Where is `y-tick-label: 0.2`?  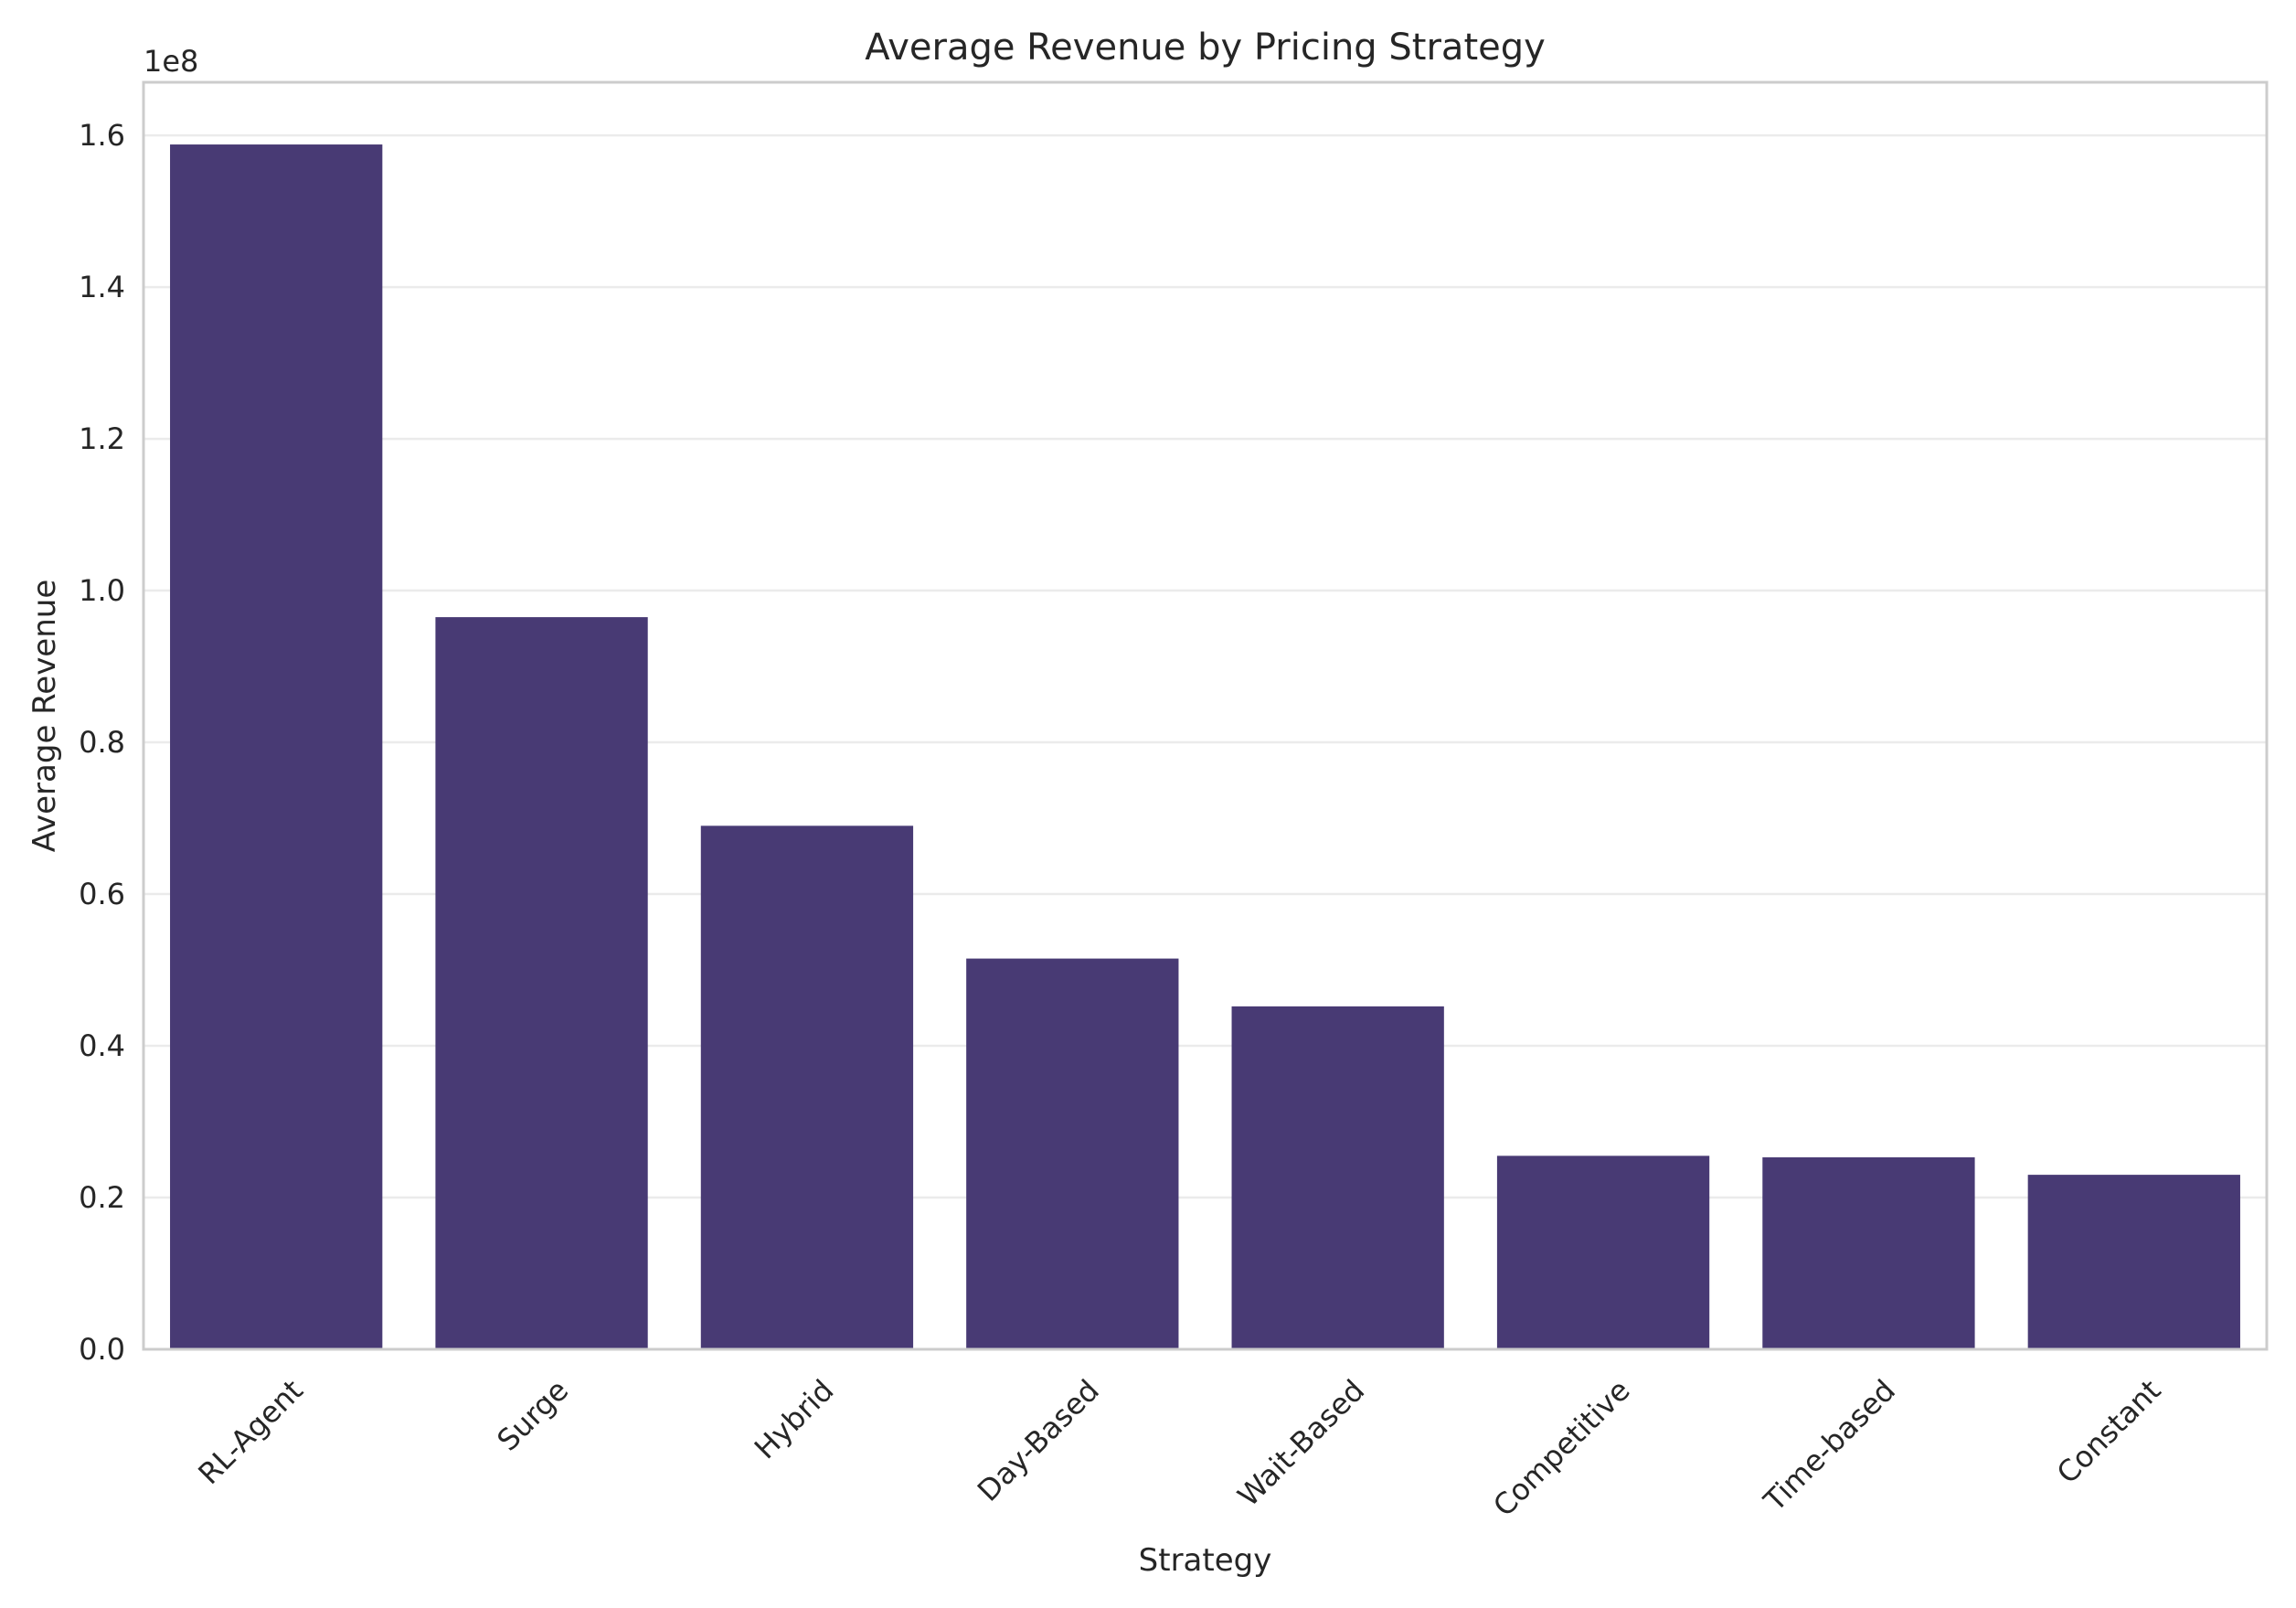
y-tick-label: 0.2 is located at coordinates (102, 1197).